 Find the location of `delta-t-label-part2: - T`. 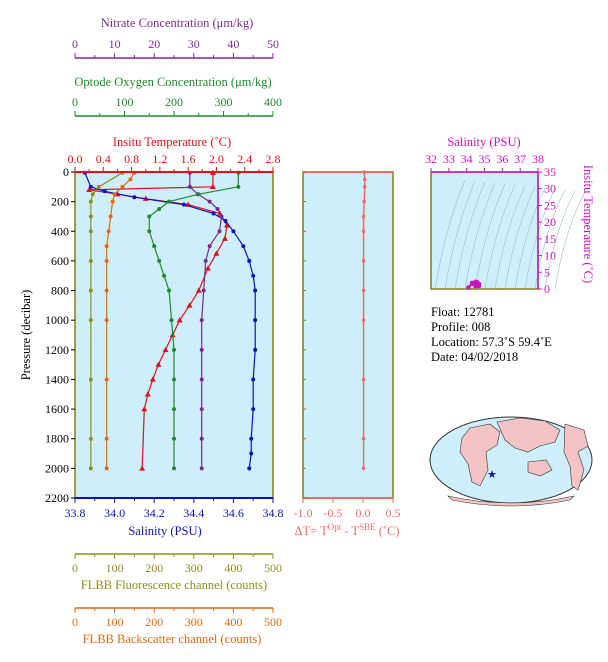

delta-t-label-part2: - T is located at coordinates (350, 531).